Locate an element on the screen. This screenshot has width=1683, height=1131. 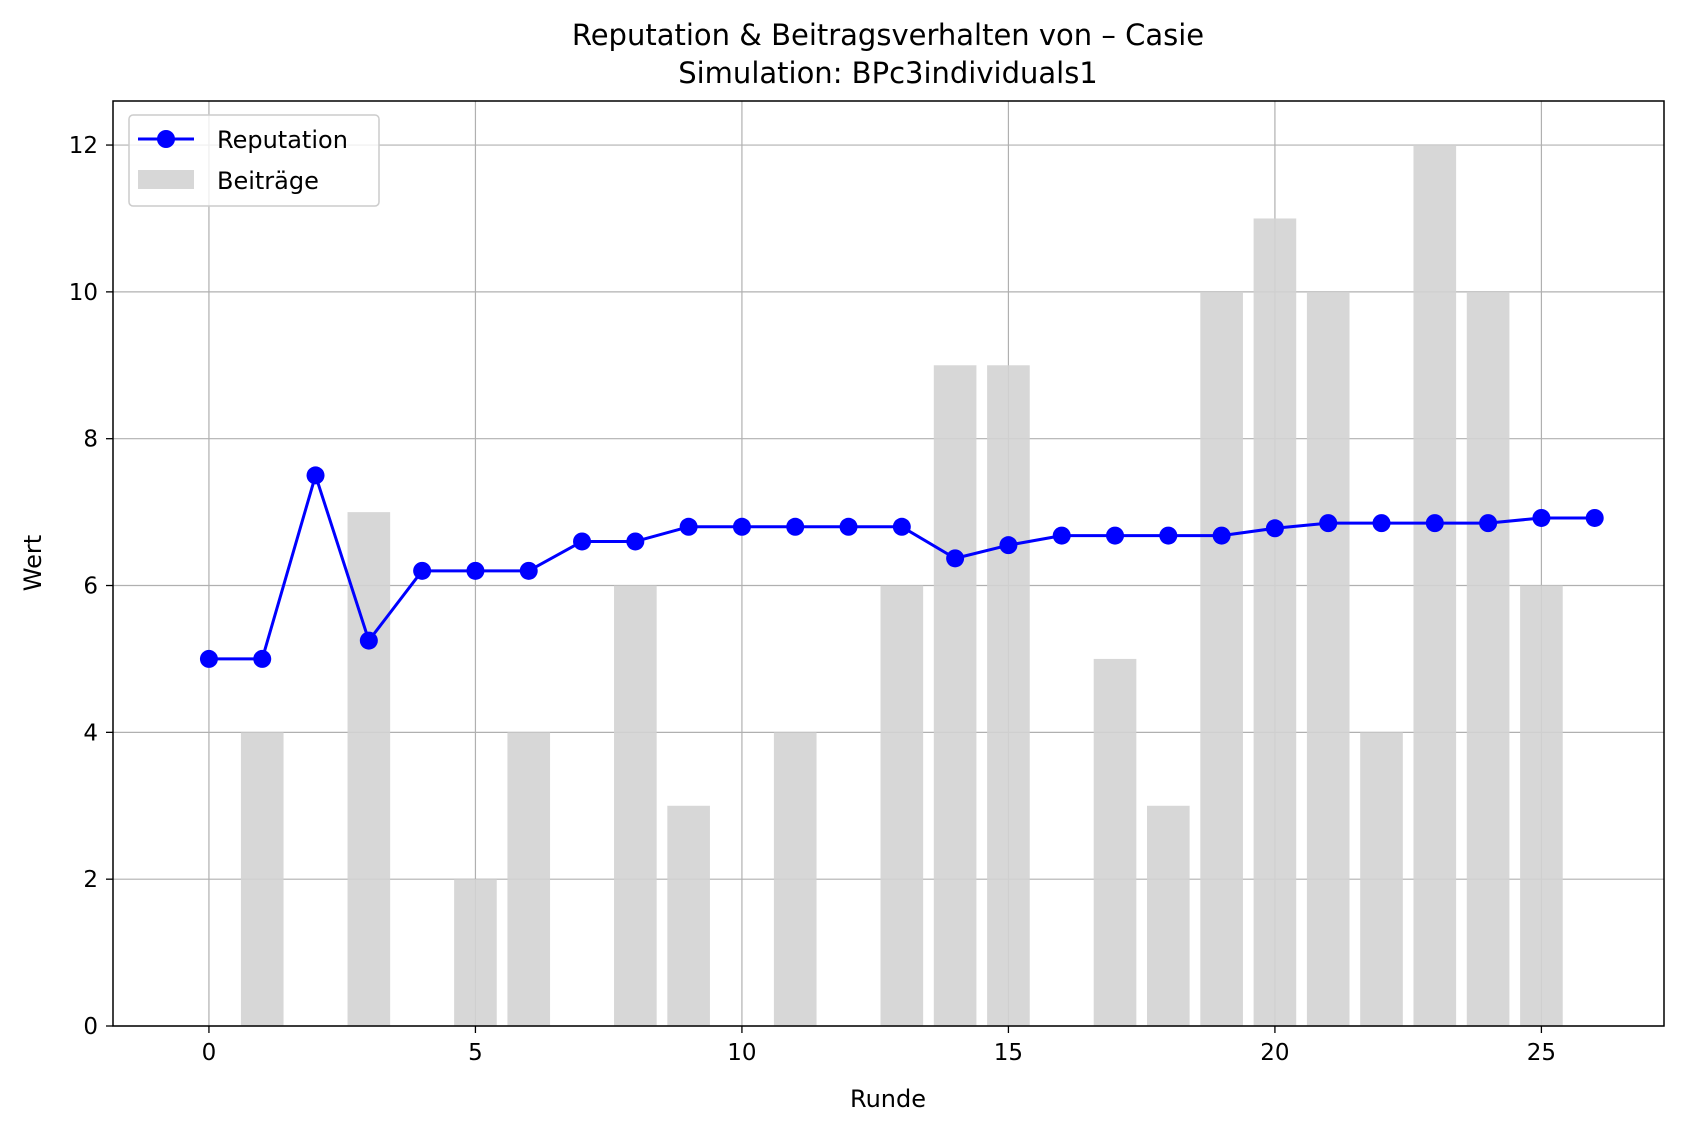
legend-reputation-label: Reputation is located at coordinates (282, 140).